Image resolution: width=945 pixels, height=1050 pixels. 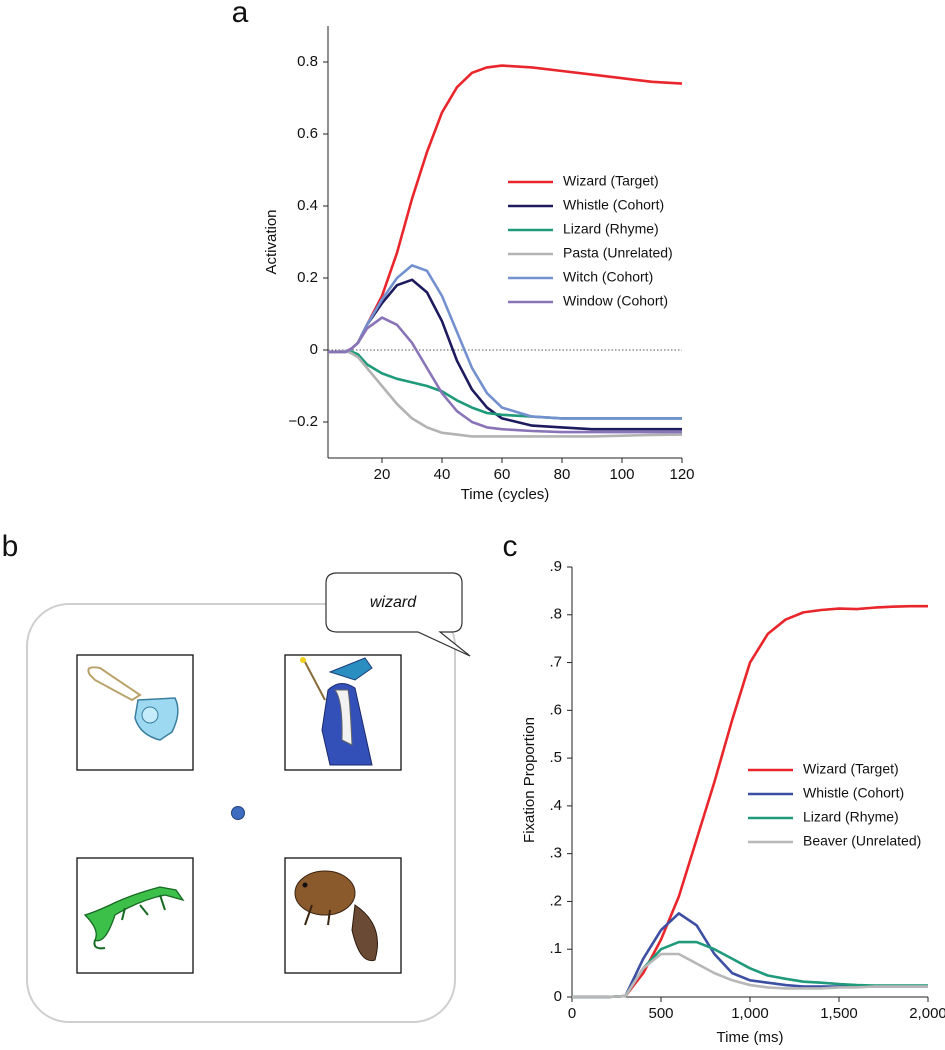 I want to click on legend-label: Witch (Cohort), so click(x=608, y=277).